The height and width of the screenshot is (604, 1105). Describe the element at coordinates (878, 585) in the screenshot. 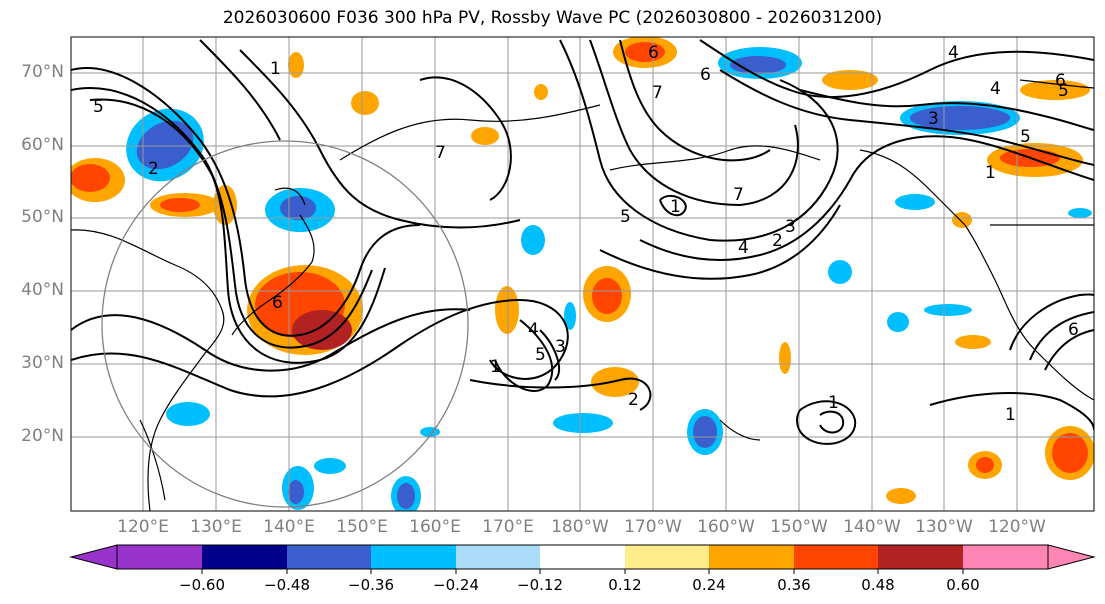

I see `colorbar-tick-label: 0.48` at that location.